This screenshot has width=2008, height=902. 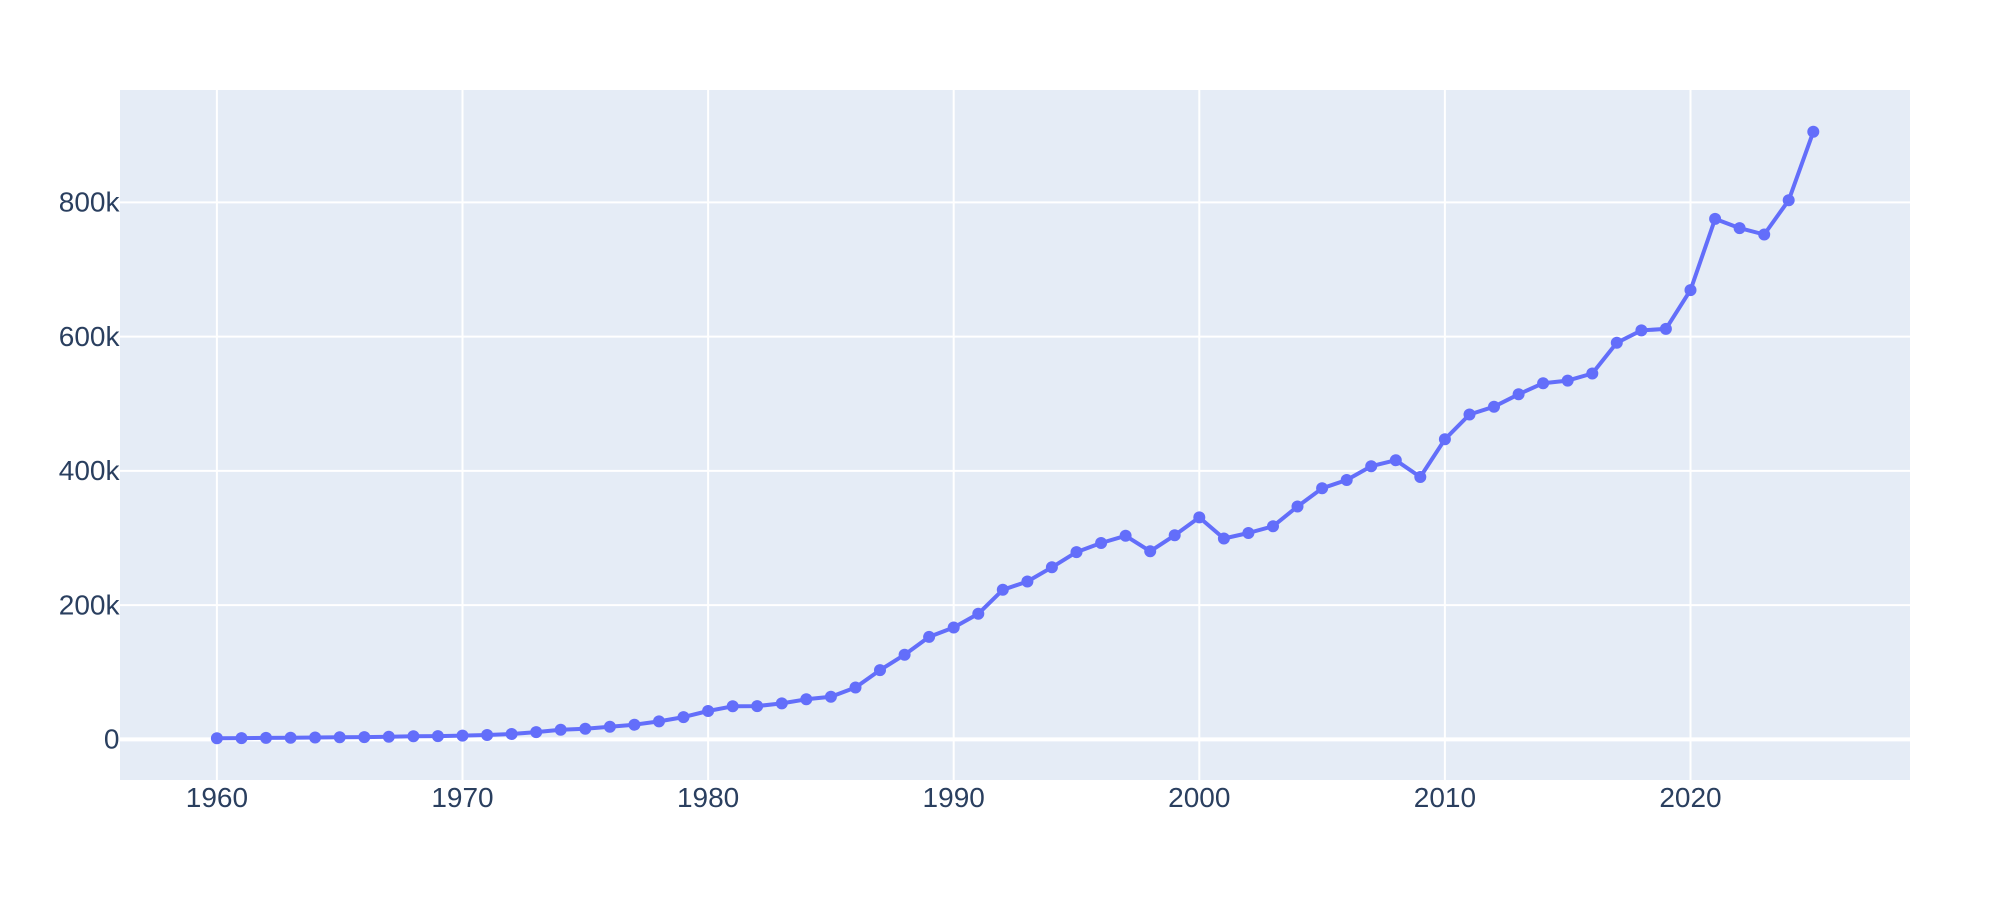 What do you see at coordinates (217, 797) in the screenshot?
I see `svg-text: 1960` at bounding box center [217, 797].